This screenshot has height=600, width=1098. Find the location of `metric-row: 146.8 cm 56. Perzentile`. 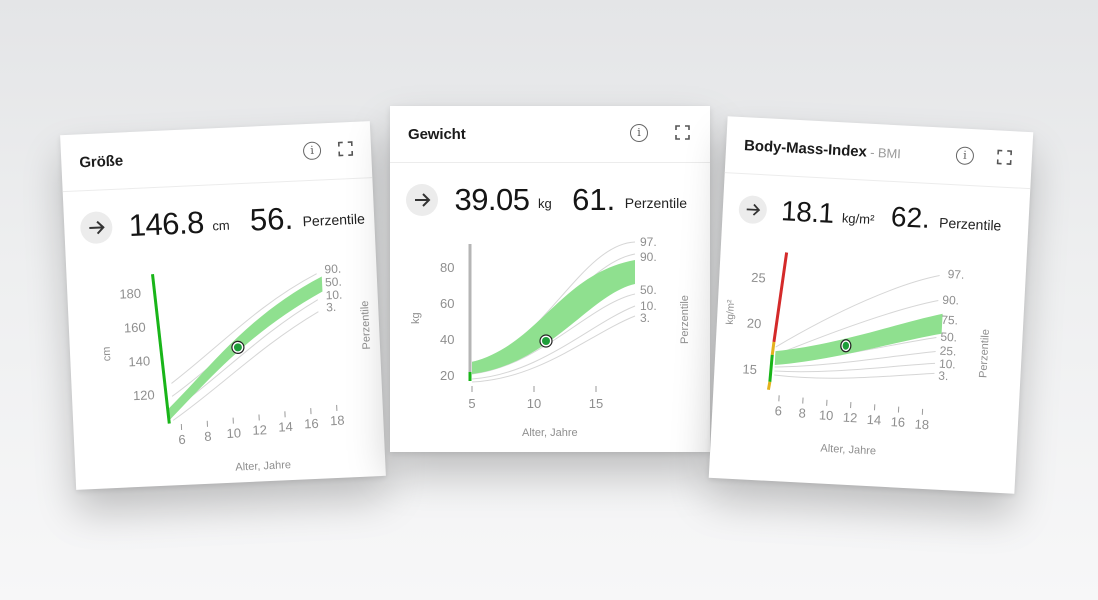

metric-row: 146.8 cm 56. Perzentile is located at coordinates (222, 223).